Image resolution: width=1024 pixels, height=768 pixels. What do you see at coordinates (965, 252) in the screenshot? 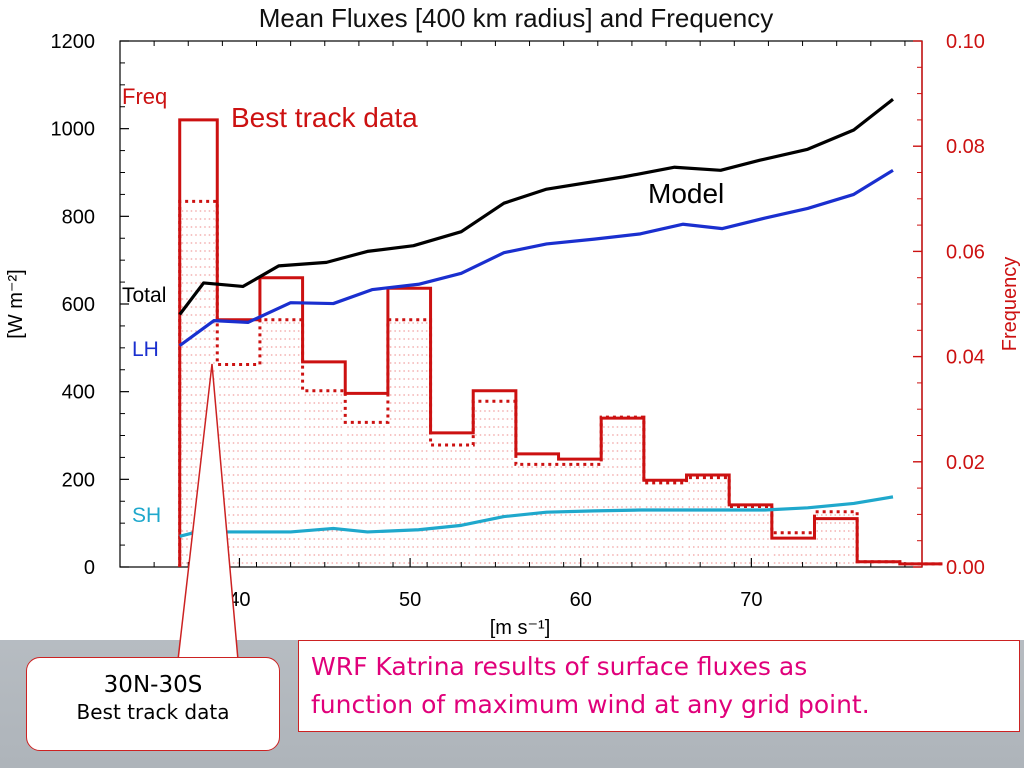
I see `y-right-tick-label: 0.06` at bounding box center [965, 252].